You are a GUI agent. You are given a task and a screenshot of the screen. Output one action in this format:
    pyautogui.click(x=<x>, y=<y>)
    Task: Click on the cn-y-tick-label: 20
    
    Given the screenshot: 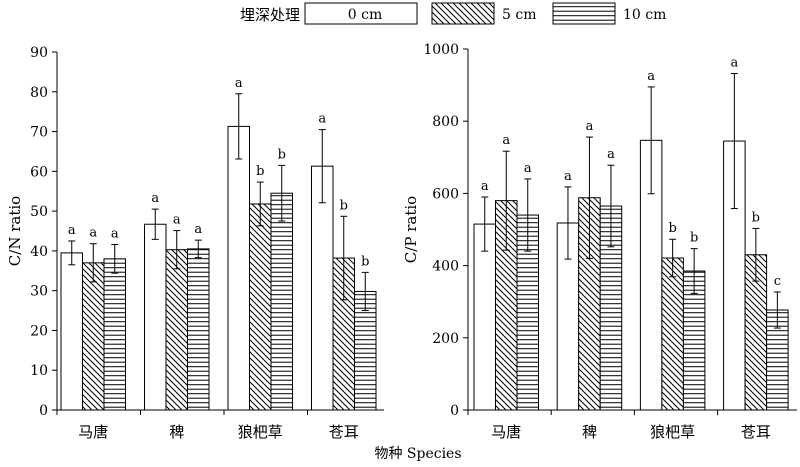 What is the action you would take?
    pyautogui.click(x=39, y=331)
    